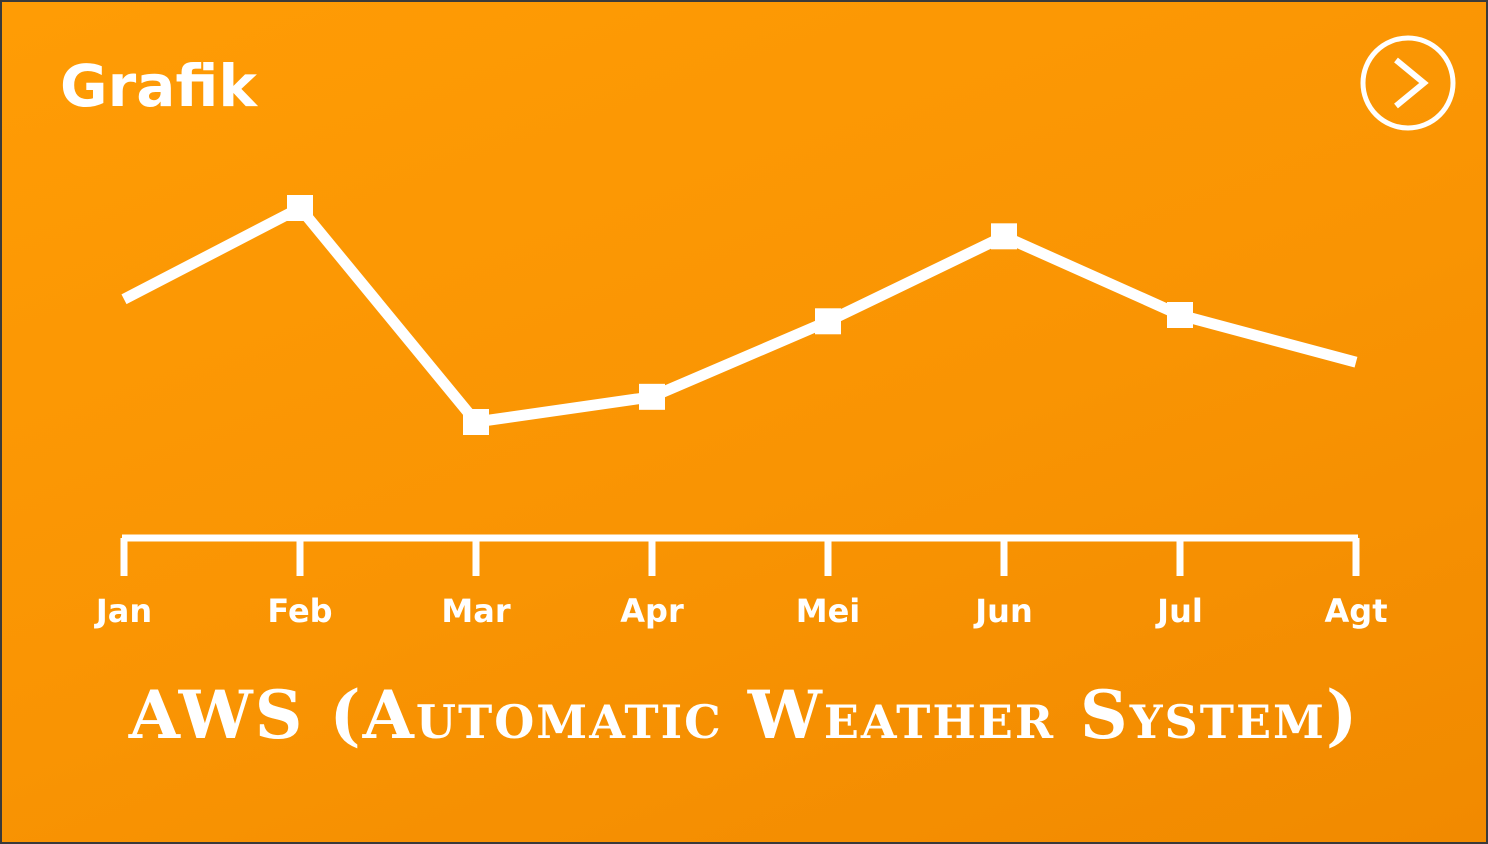  I want to click on x-axis-tick-label: Jan, so click(123, 611).